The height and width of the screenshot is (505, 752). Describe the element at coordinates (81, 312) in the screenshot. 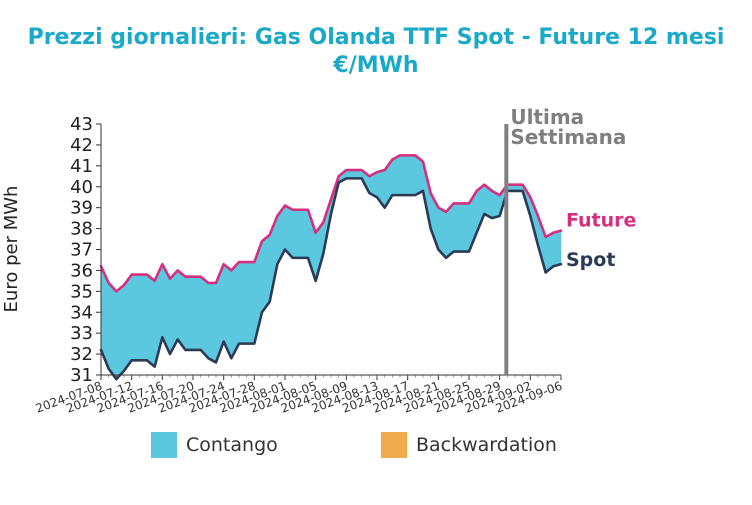

I see `y-tick-label: 34` at that location.